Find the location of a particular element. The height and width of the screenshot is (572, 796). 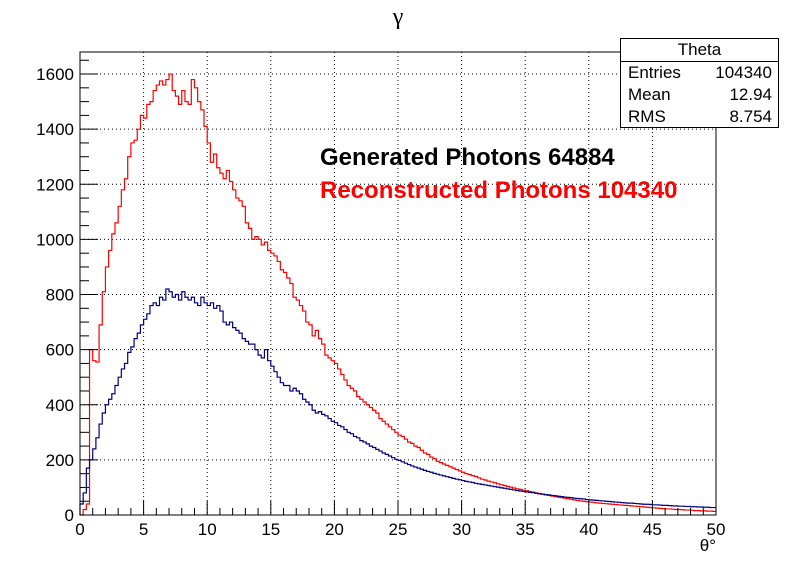

y-tick-label: 800 is located at coordinates (60, 295).